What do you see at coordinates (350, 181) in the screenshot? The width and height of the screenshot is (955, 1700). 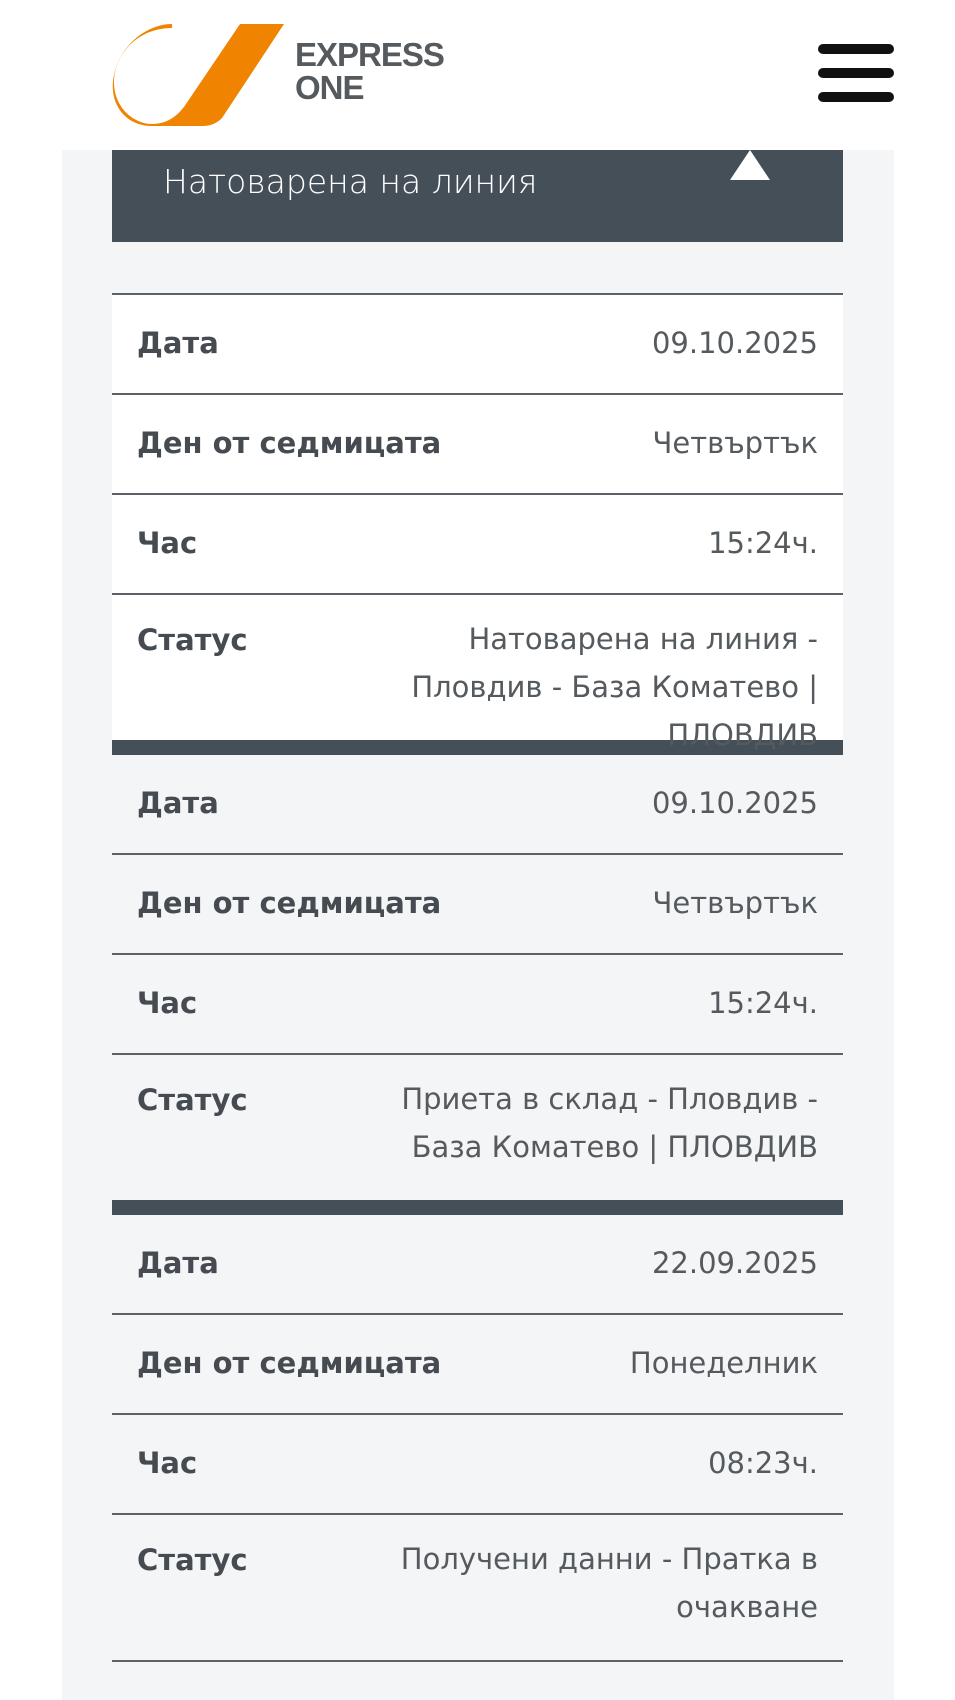 I see `current-status: Натоварена на линия` at bounding box center [350, 181].